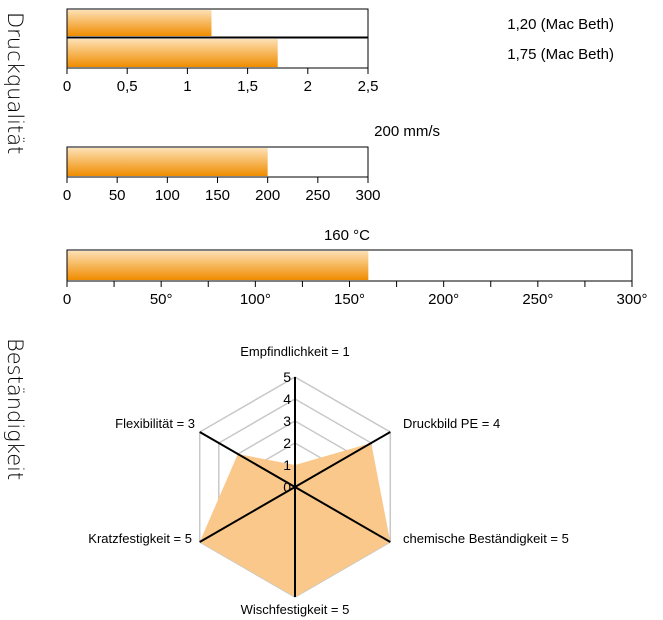 The image size is (663, 620). I want to click on tick-label: 200°, so click(443, 299).